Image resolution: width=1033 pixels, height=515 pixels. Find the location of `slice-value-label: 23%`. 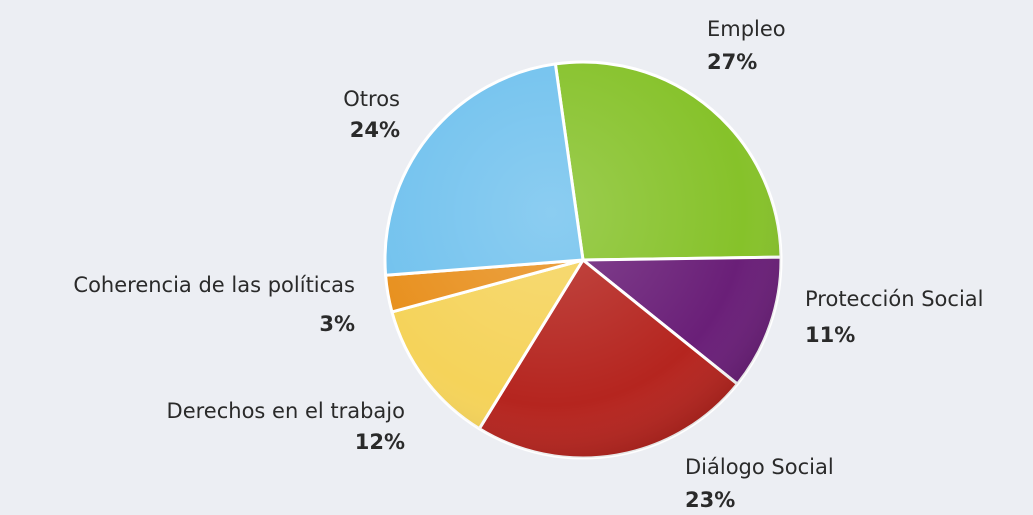

slice-value-label: 23% is located at coordinates (710, 500).